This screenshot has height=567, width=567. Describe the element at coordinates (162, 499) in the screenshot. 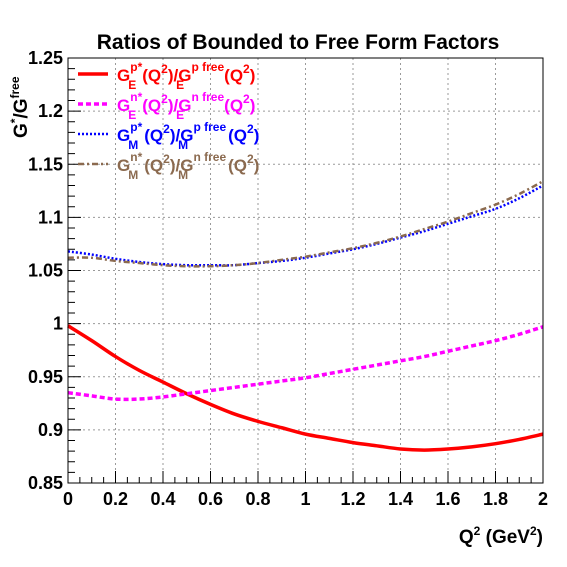

I see `x-tick-label: 0.4` at that location.